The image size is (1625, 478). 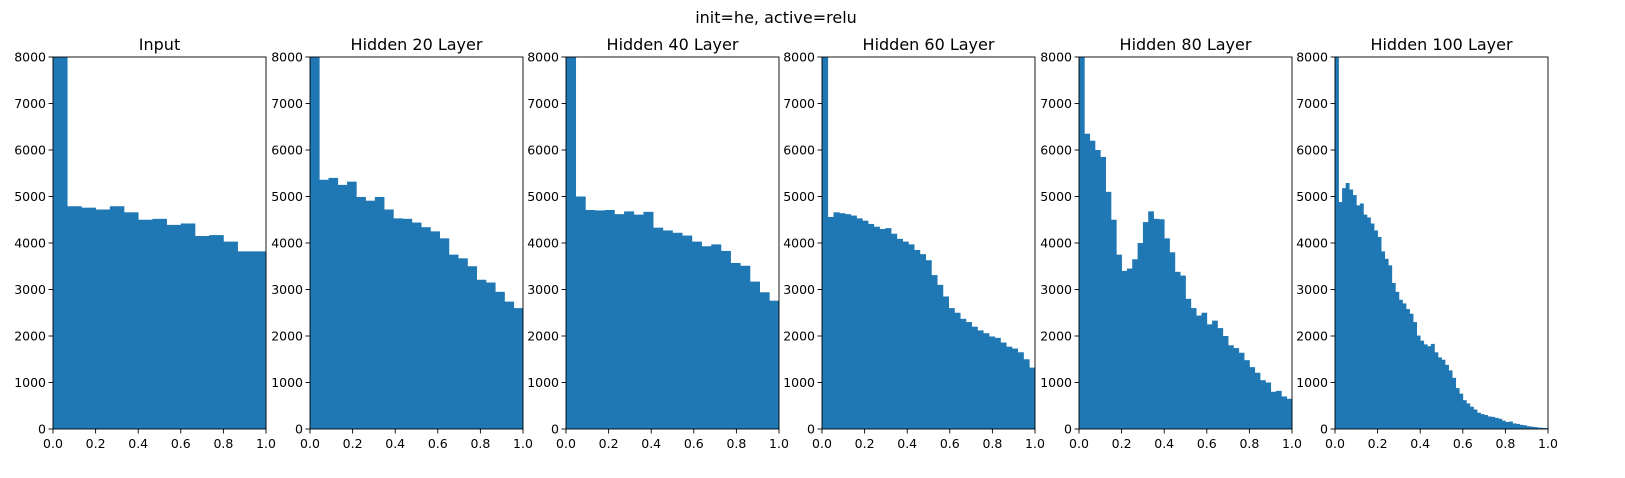 I want to click on figure-title: init=he, active=relu, so click(x=776, y=17).